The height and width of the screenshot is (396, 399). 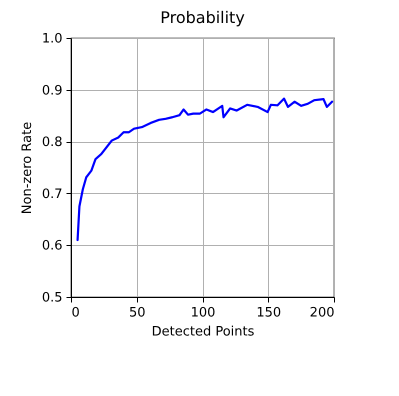 What do you see at coordinates (137, 313) in the screenshot?
I see `x-tick-label: 50` at bounding box center [137, 313].